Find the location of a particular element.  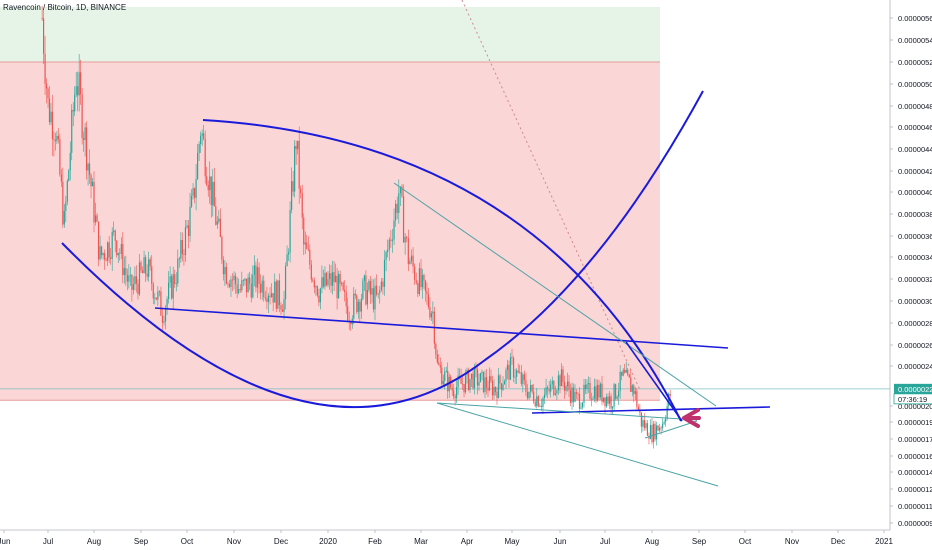

time-tick-label: Mar is located at coordinates (421, 541).